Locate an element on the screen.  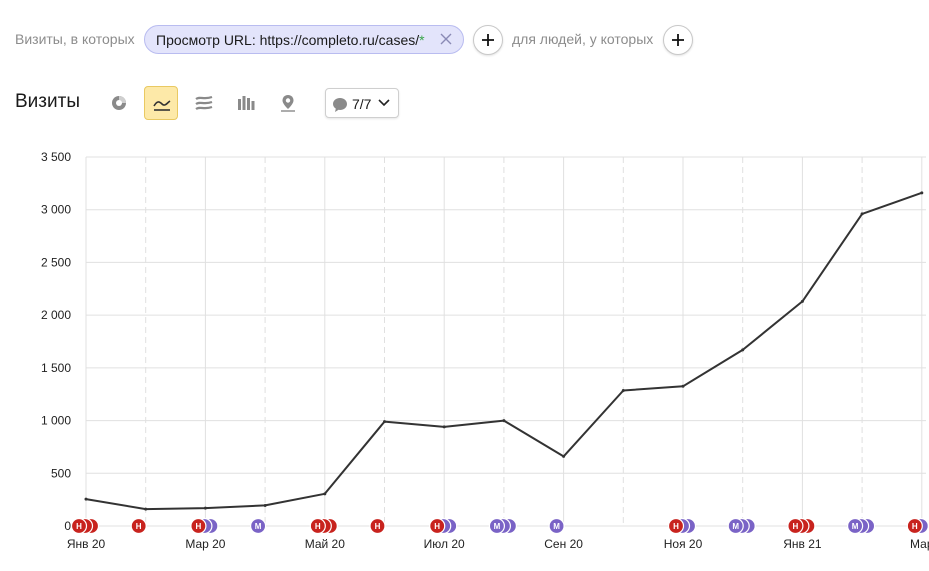
pie-chart-button is located at coordinates (119, 103).